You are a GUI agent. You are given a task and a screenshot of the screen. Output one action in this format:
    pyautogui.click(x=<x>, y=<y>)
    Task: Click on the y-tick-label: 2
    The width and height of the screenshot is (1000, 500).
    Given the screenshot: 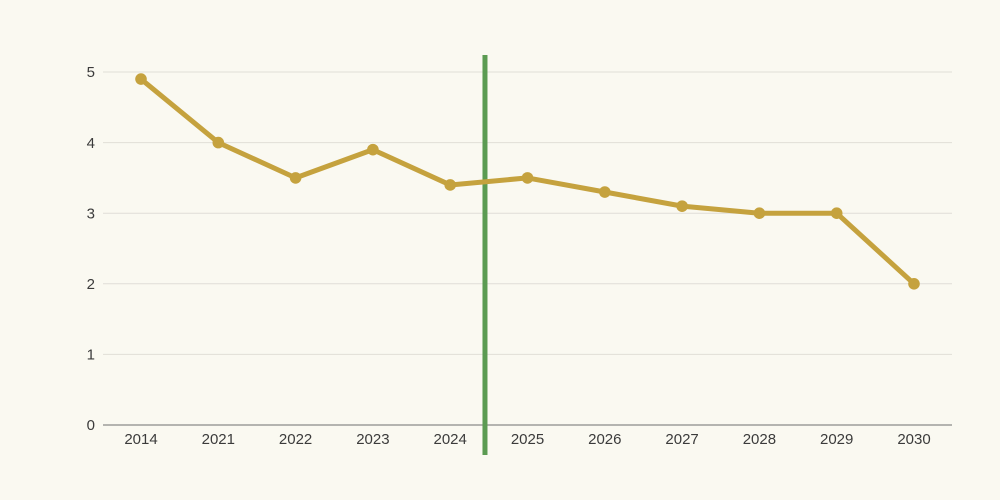 What is the action you would take?
    pyautogui.click(x=91, y=284)
    